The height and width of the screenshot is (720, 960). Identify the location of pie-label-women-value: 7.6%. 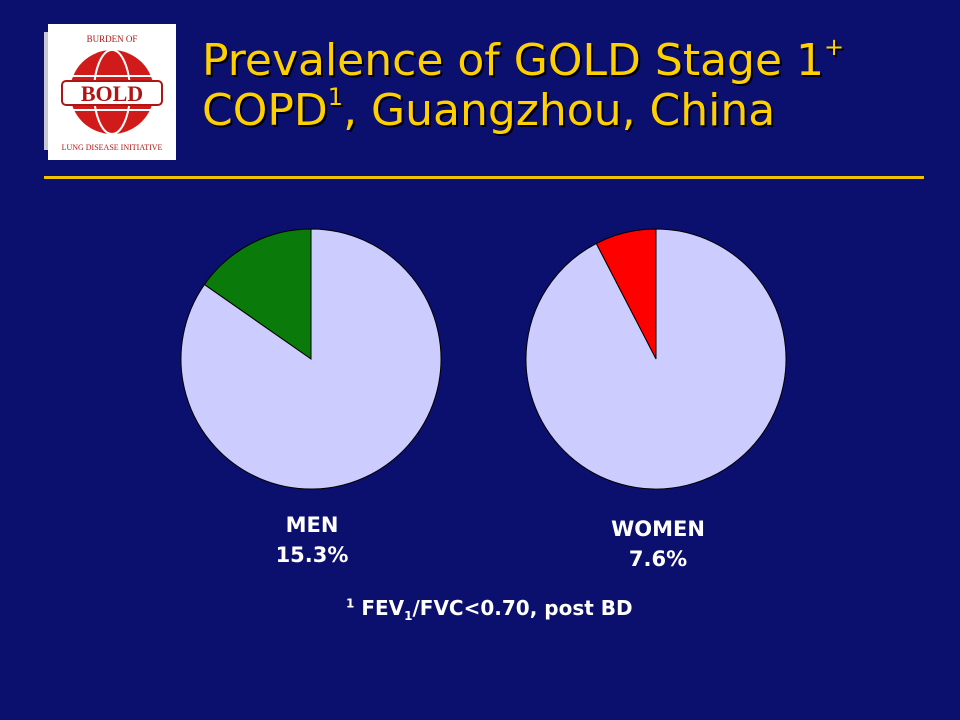
(658, 559).